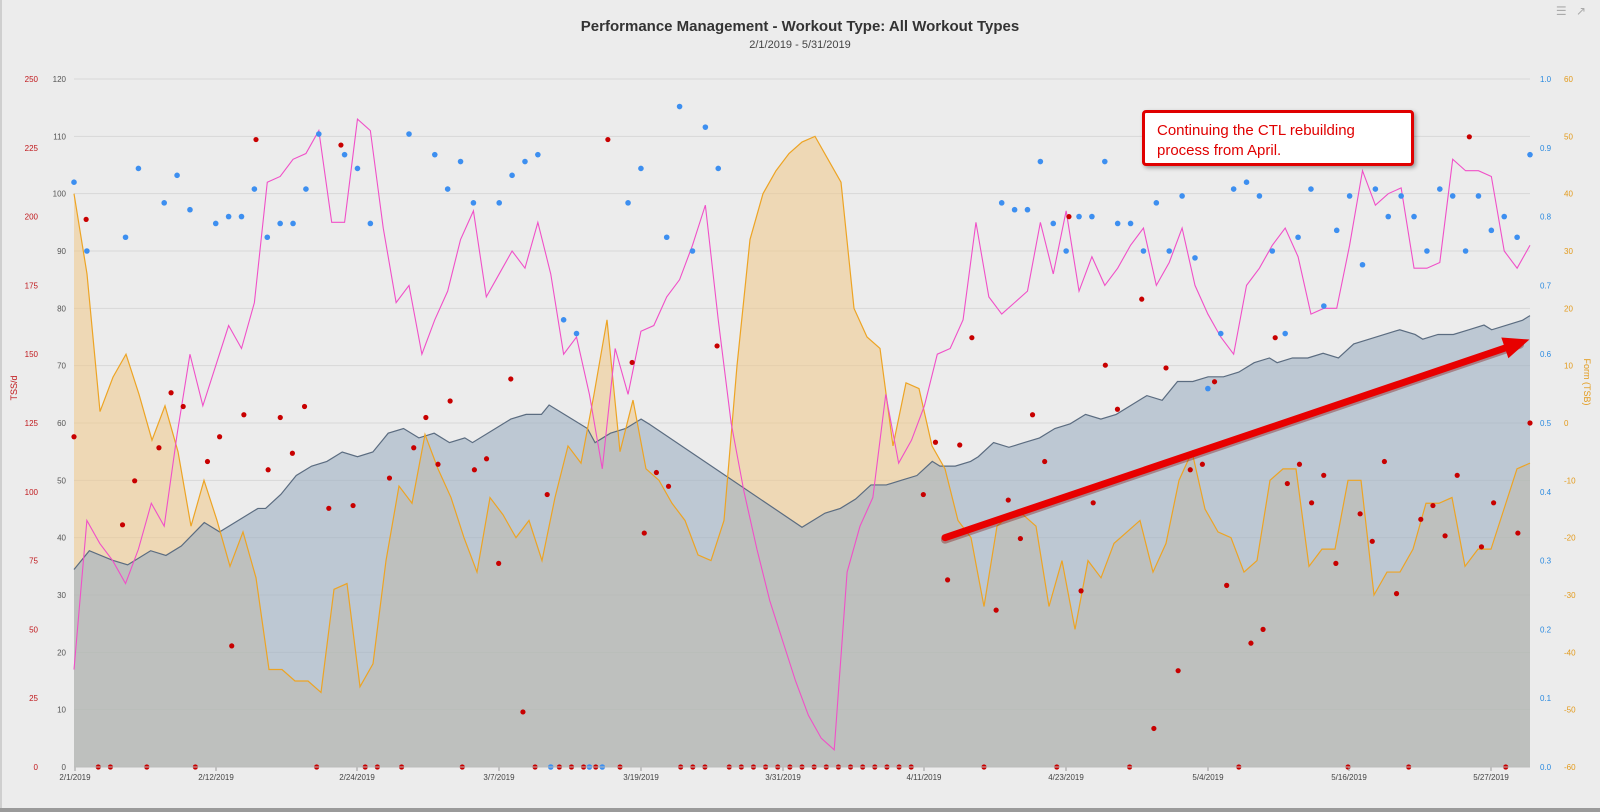 The height and width of the screenshot is (812, 1600). What do you see at coordinates (1225, 443) in the screenshot?
I see `arrow-shaft` at bounding box center [1225, 443].